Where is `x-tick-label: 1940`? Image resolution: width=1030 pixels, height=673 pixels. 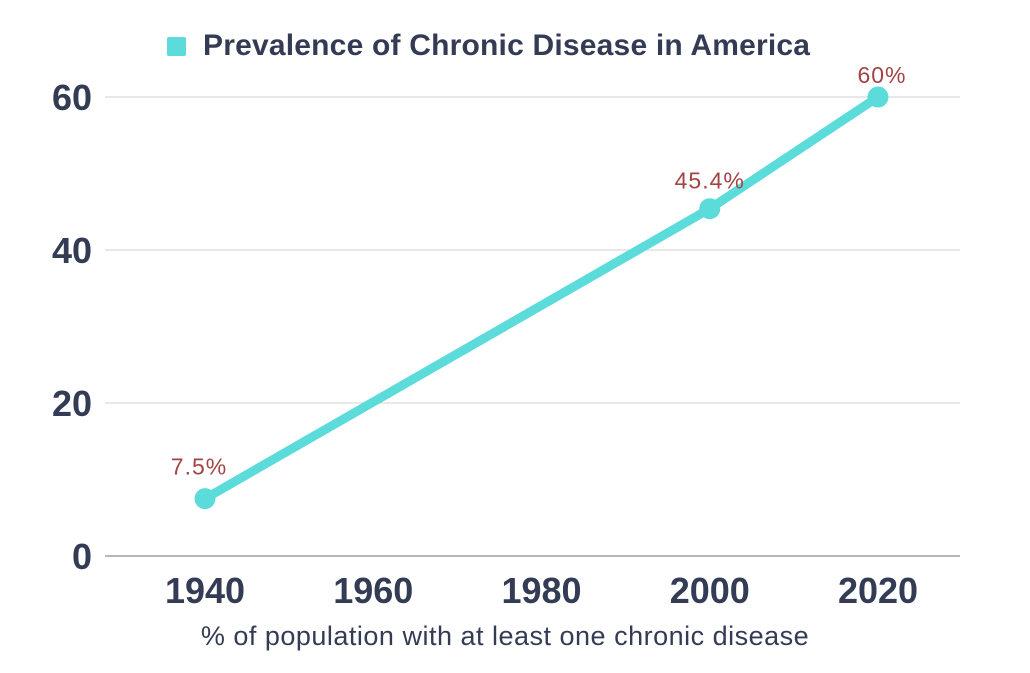 x-tick-label: 1940 is located at coordinates (205, 590).